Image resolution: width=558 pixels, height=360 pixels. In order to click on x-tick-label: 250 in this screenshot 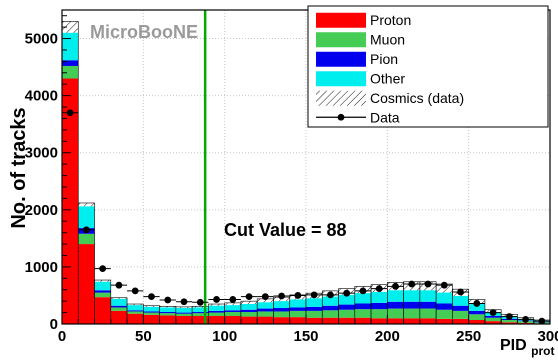, I will do `click(468, 336)`.